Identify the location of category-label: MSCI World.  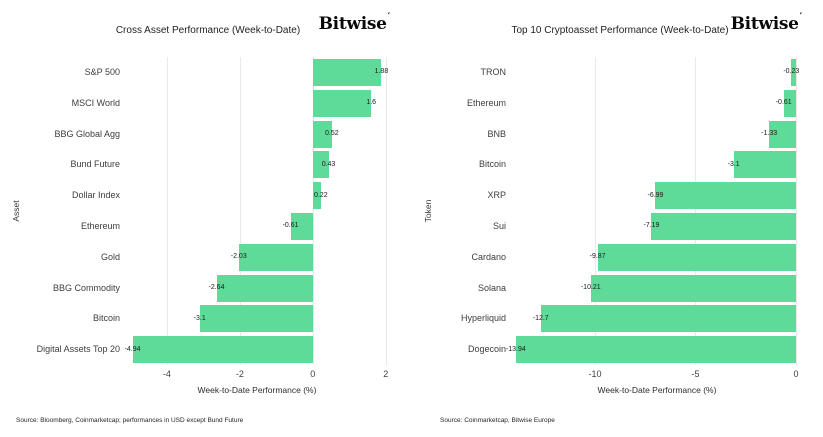
(95, 102).